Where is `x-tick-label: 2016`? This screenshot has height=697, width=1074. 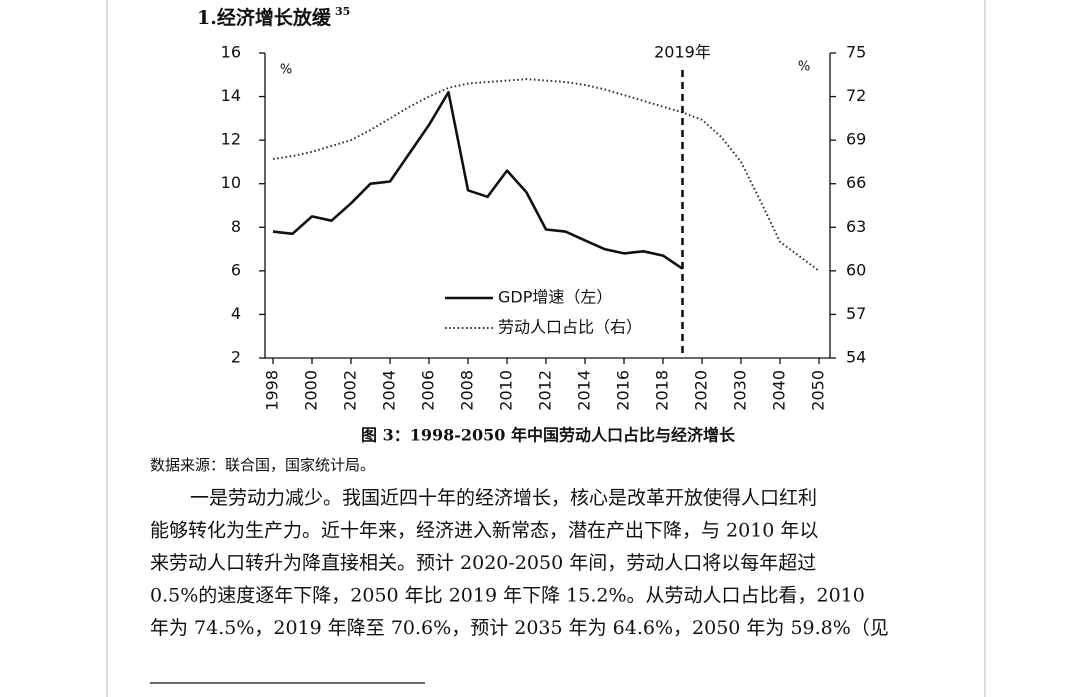 x-tick-label: 2016 is located at coordinates (623, 390).